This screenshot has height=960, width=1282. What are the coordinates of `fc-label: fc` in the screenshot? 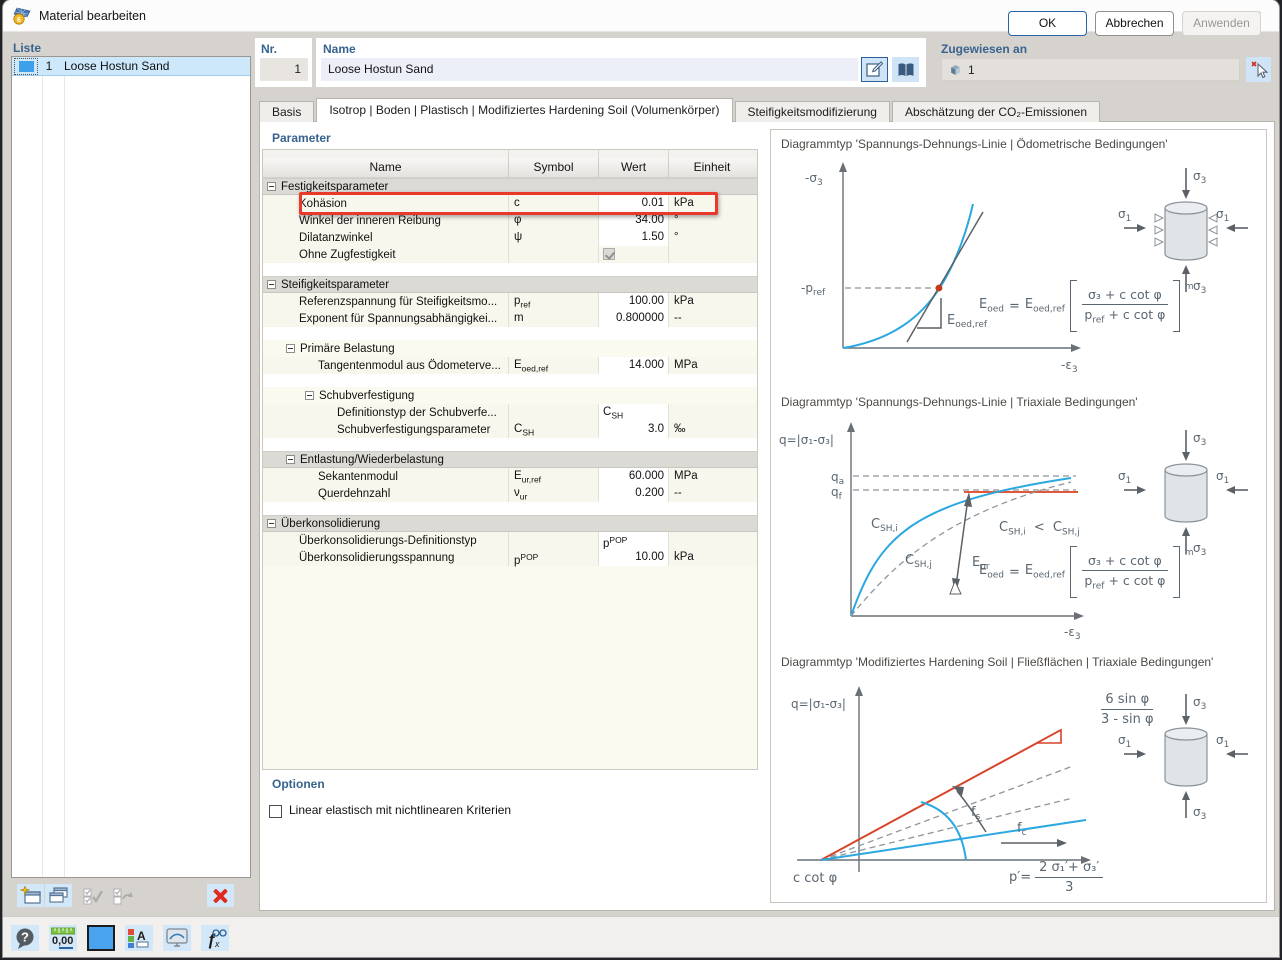 It's located at (1022, 829).